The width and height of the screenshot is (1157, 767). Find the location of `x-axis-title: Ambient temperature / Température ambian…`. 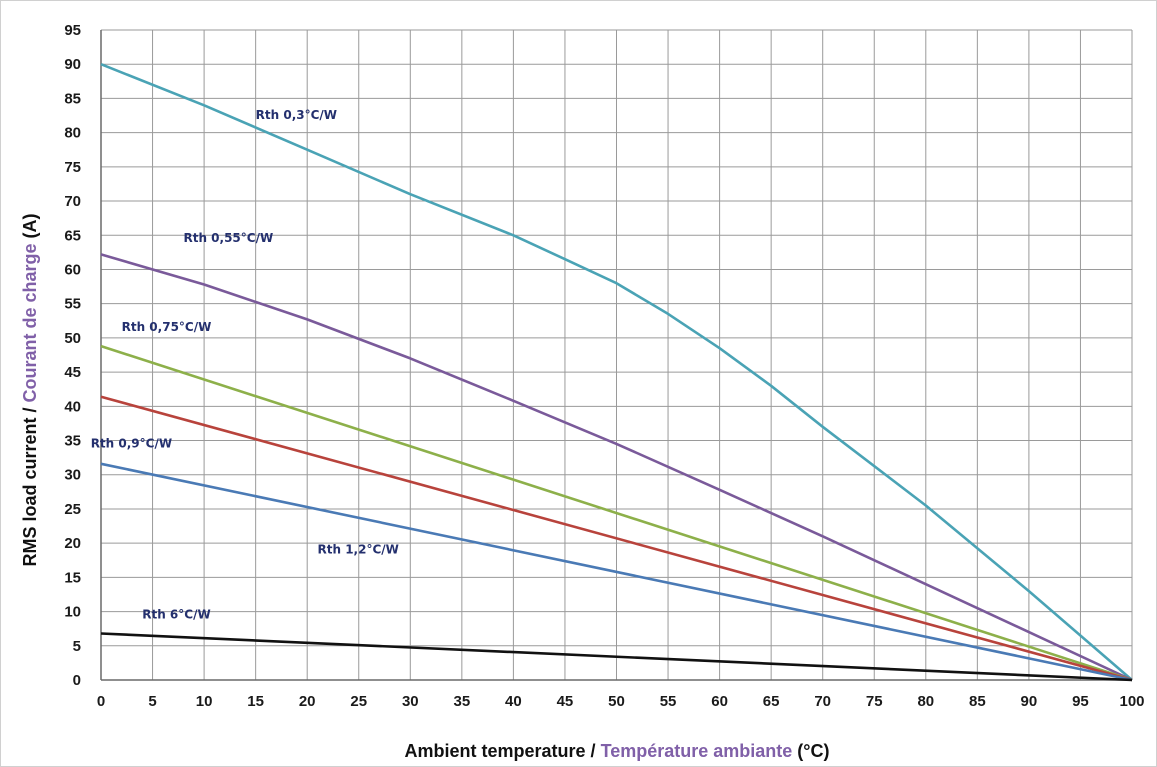

x-axis-title: Ambient temperature / Température ambian… is located at coordinates (617, 751).